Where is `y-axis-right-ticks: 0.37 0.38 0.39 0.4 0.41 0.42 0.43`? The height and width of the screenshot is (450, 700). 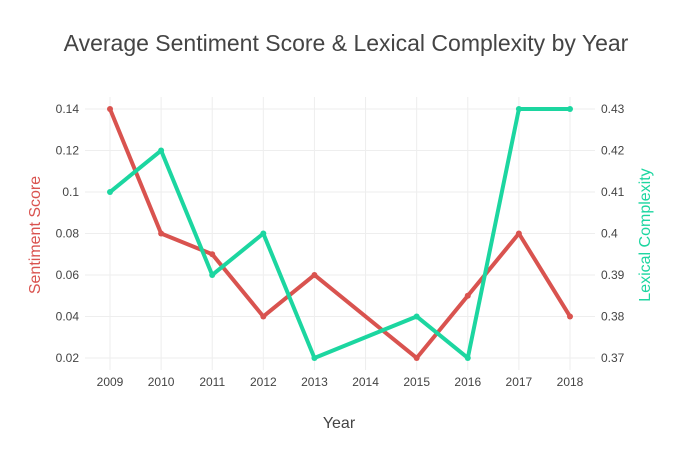
y-axis-right-ticks: 0.37 0.38 0.39 0.4 0.41 0.42 0.43 is located at coordinates (613, 233).